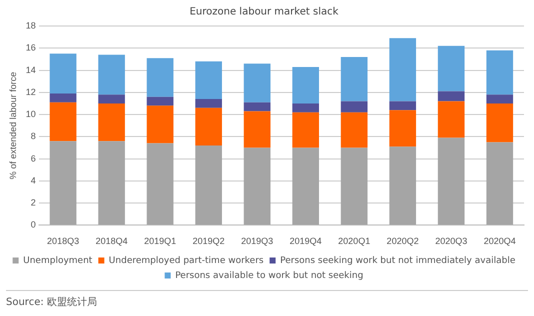 The width and height of the screenshot is (534, 316). I want to click on y-tick-label: 2, so click(33, 203).